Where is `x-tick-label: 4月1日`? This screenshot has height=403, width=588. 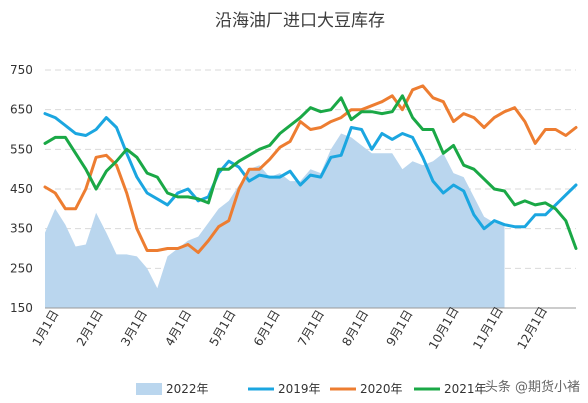 x-tick-label: 4月1日 is located at coordinates (178, 327).